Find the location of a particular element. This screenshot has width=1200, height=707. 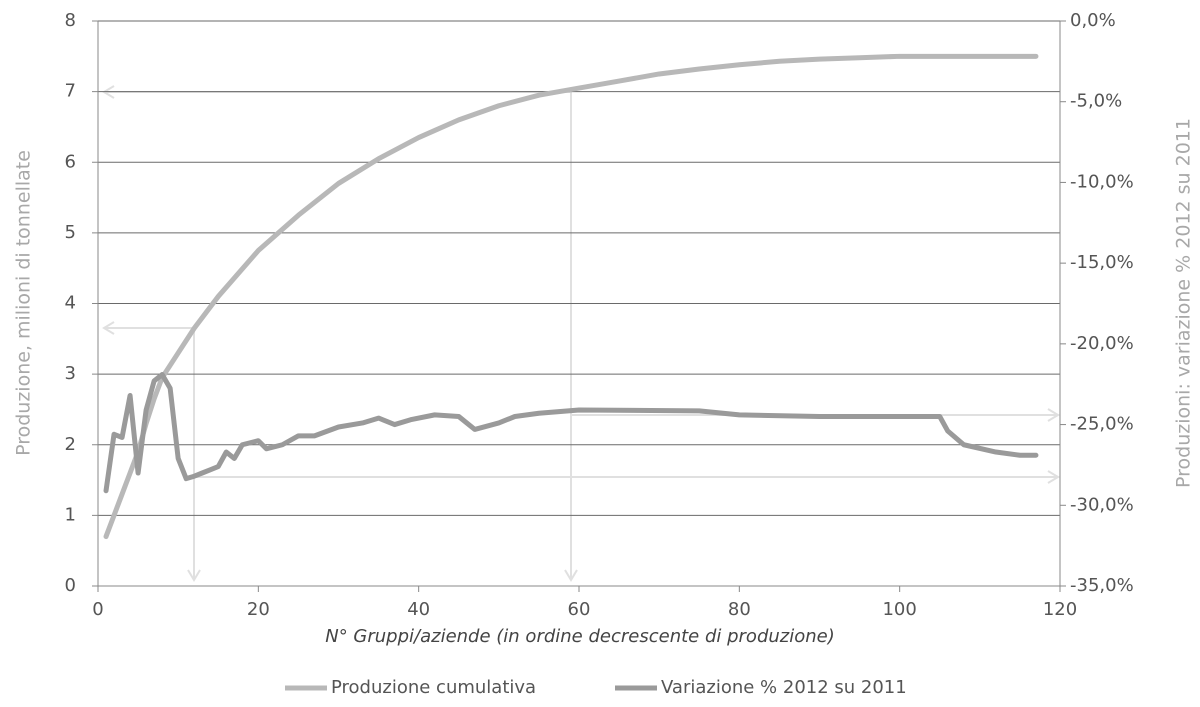

y-tick-label: 1 is located at coordinates (70, 514).